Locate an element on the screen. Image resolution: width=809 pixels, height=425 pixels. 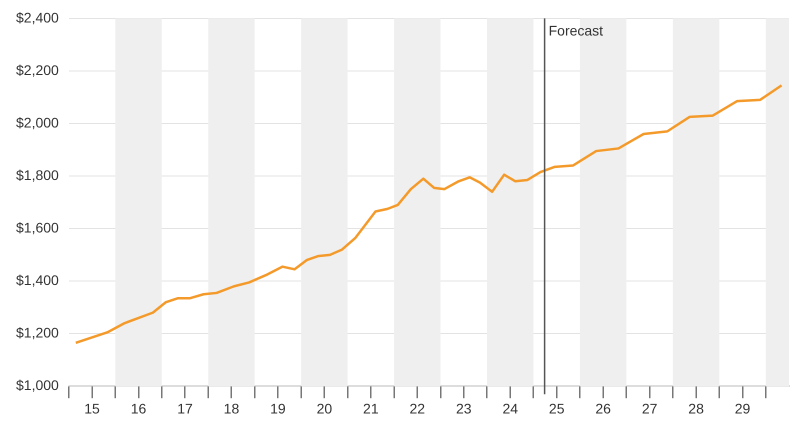
x-tick-label: 29 is located at coordinates (742, 408).